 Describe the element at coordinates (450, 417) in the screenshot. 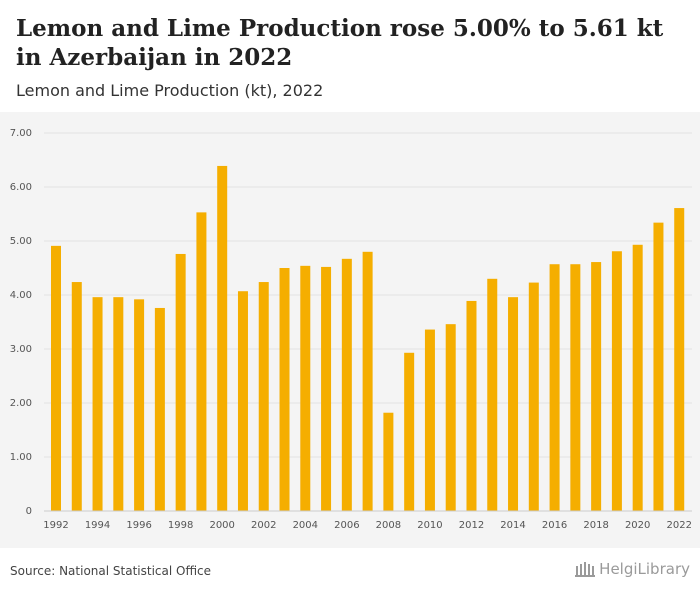

I see `bar-2011` at that location.